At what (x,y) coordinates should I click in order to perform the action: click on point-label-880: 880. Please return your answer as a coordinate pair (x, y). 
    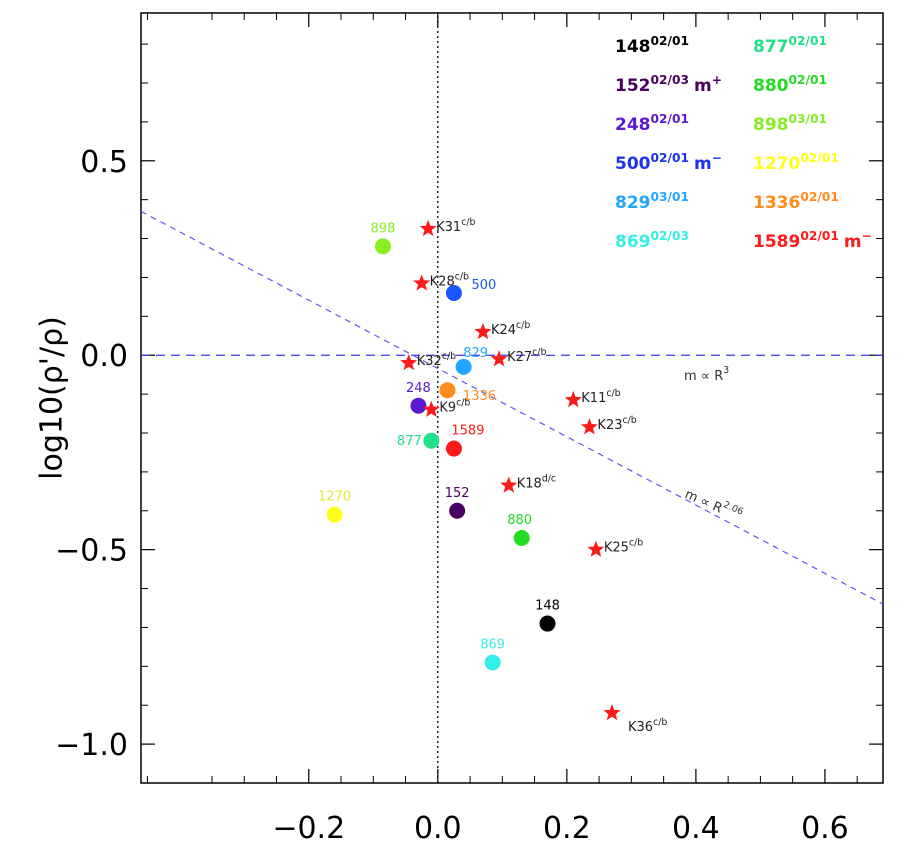
    Looking at the image, I should click on (519, 520).